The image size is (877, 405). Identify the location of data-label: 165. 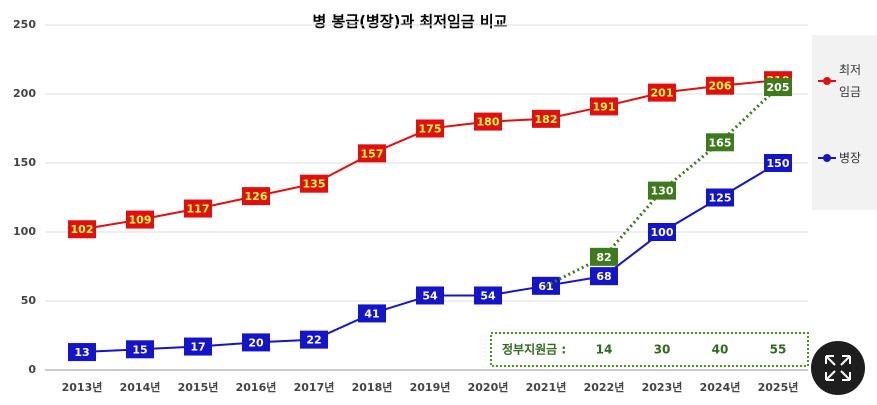
(720, 142).